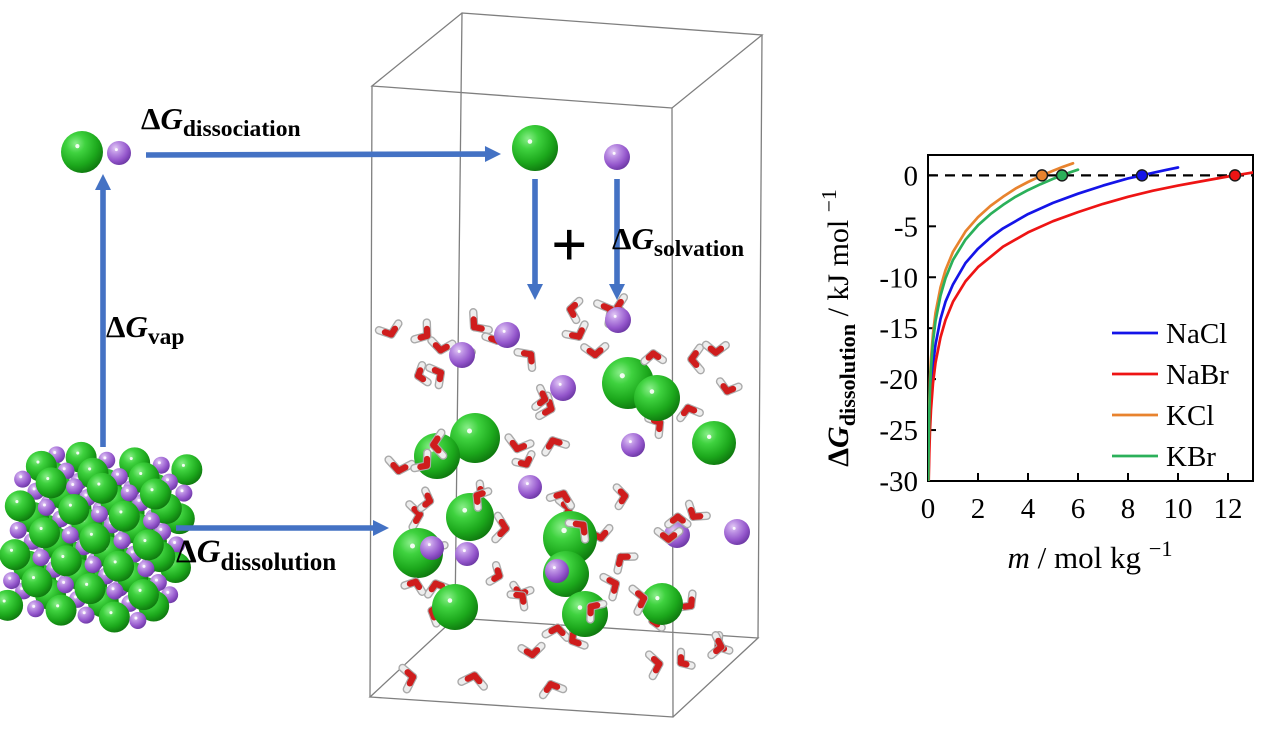 This screenshot has height=731, width=1269. I want to click on chart-x-axis-title: m / mol kg −1, so click(1090, 556).